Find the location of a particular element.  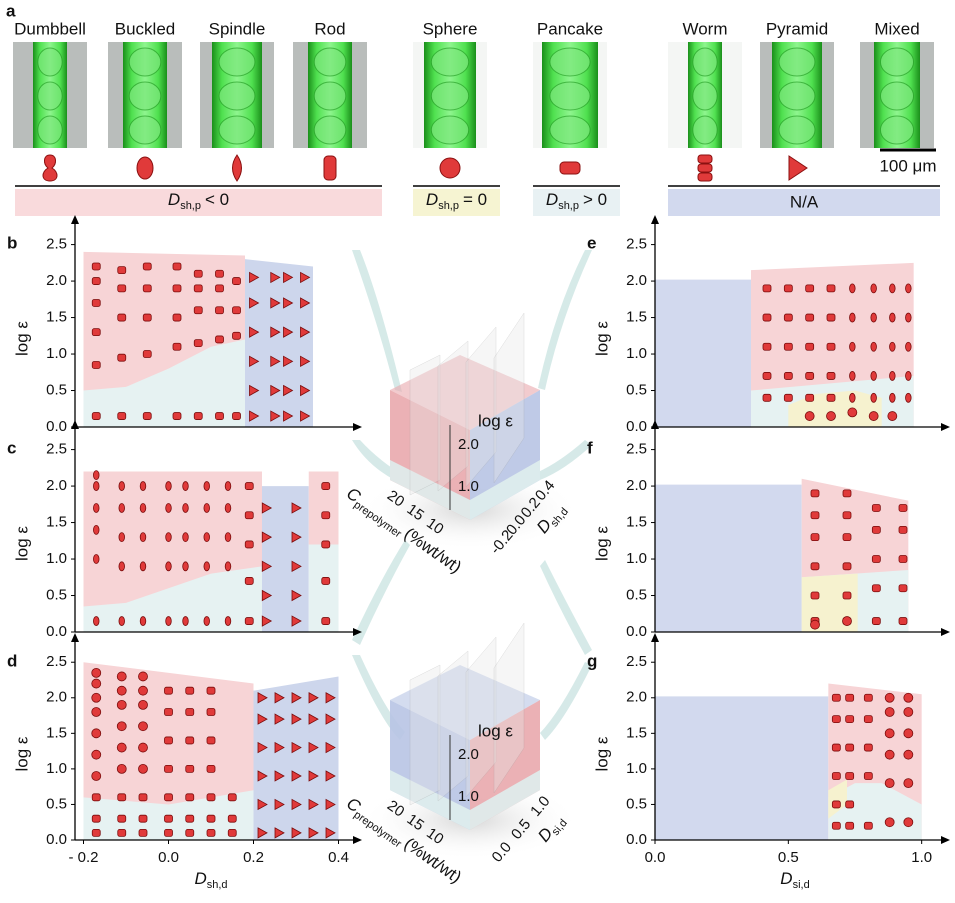

y-tick-label: 0.5 is located at coordinates (56, 803).